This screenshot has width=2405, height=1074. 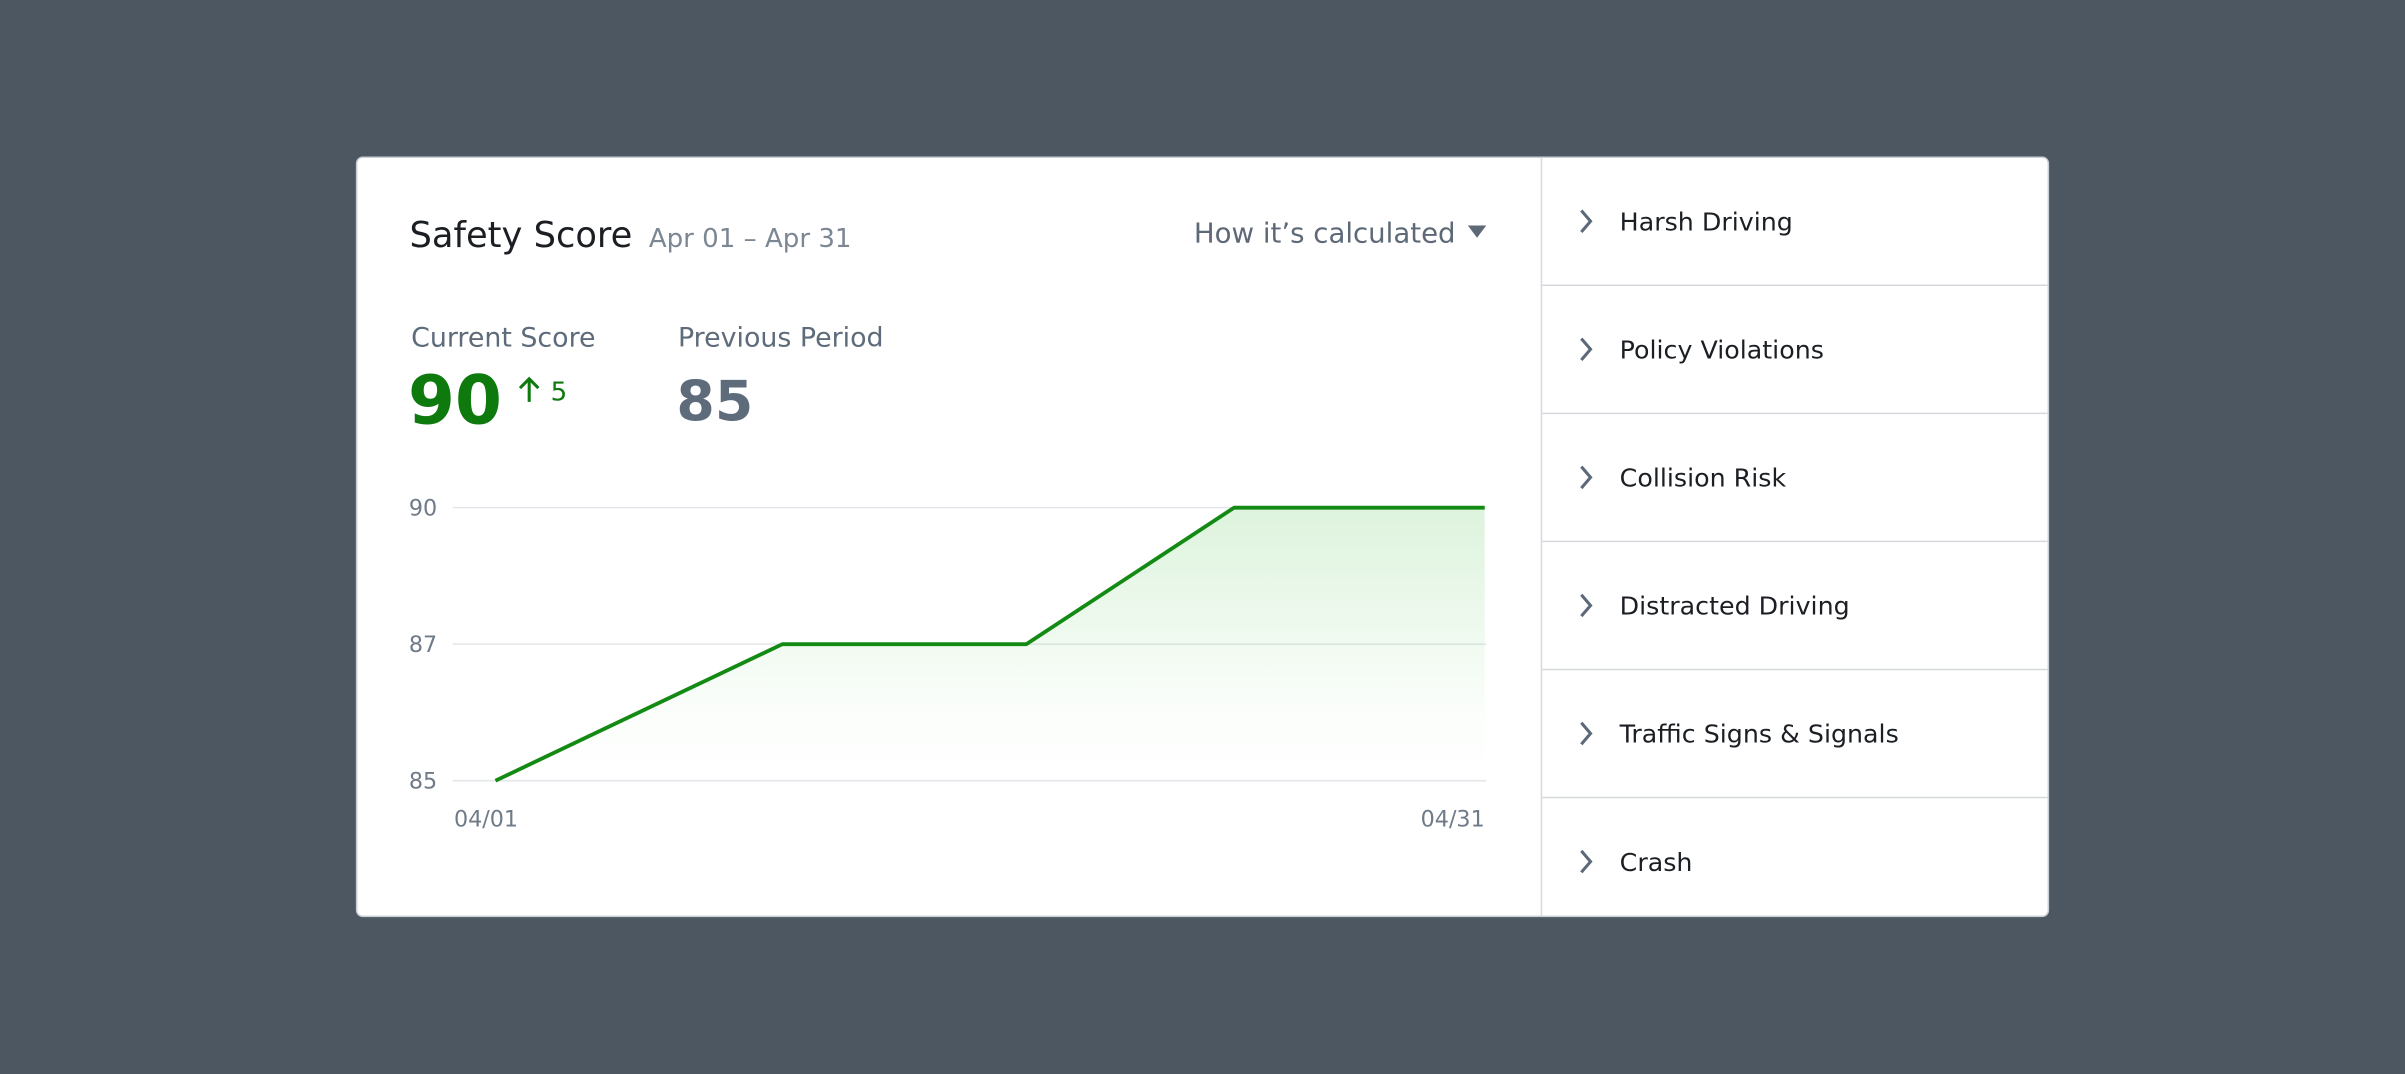 What do you see at coordinates (503, 338) in the screenshot?
I see `current-label: Current Score` at bounding box center [503, 338].